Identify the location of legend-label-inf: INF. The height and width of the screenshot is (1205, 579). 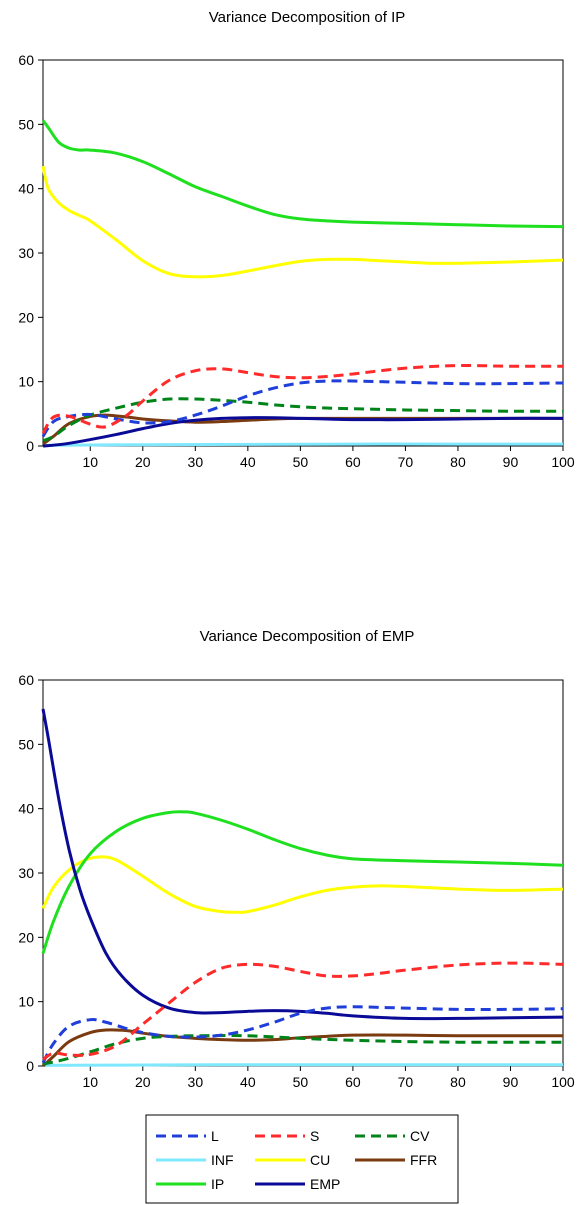
(222, 1160).